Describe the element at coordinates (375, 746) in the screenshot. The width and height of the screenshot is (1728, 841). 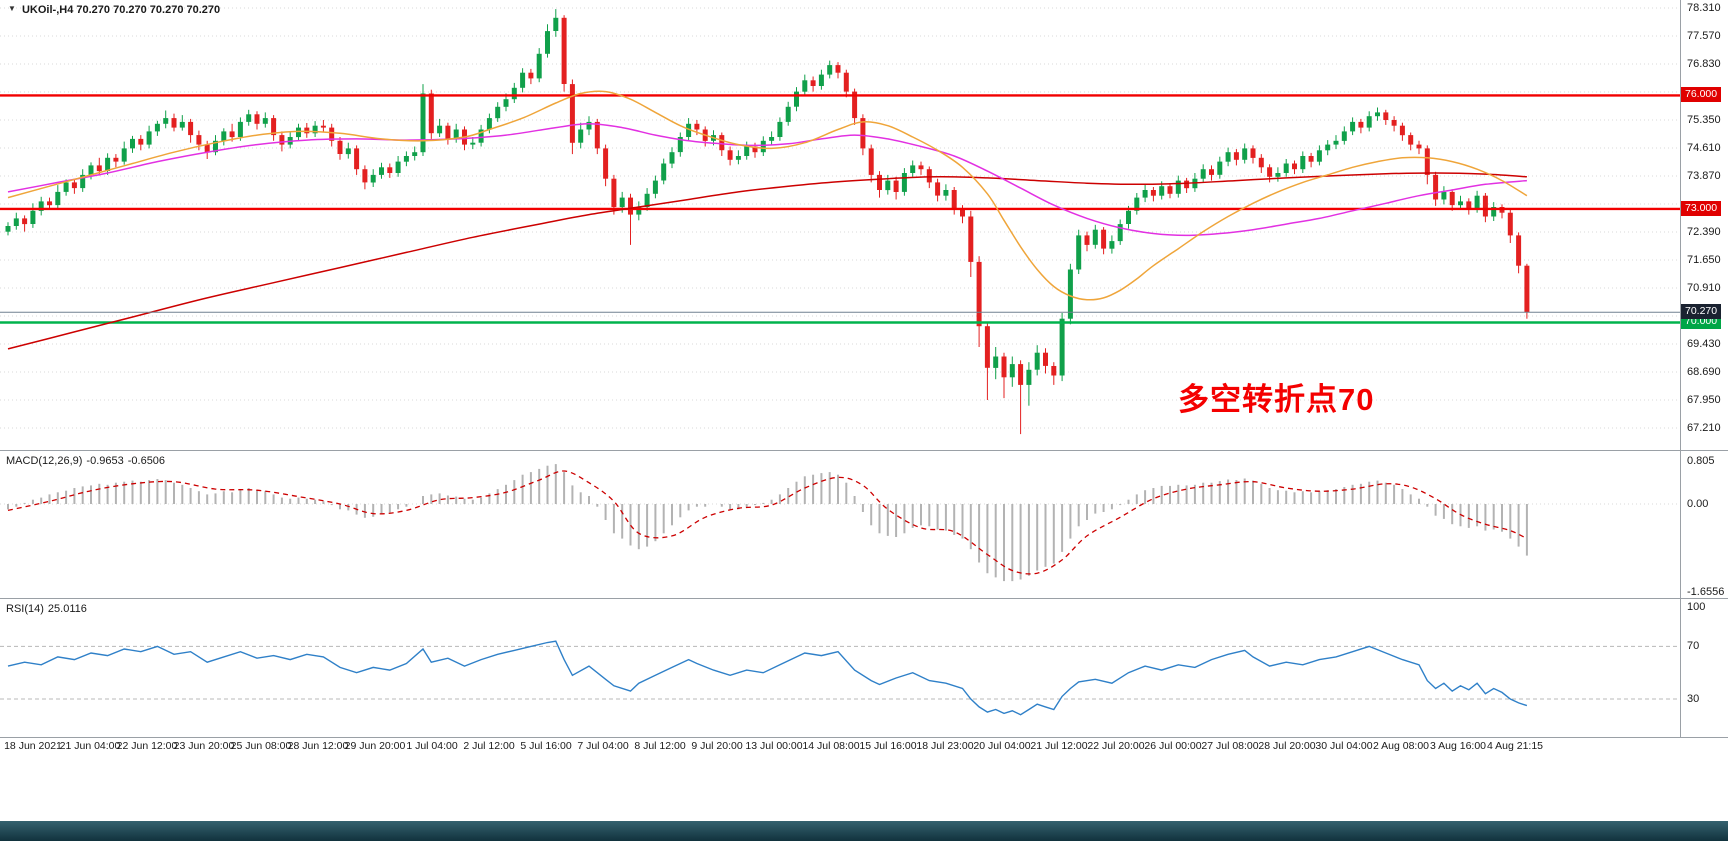
I see `time-axis-label: 29 Jun 20:00` at that location.